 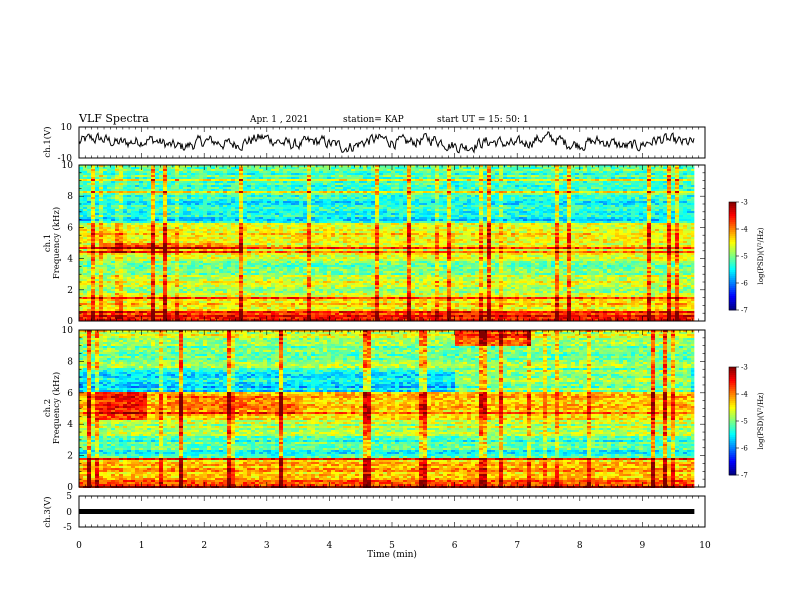 I want to click on figure-title: VLF Spectra, so click(x=113, y=118).